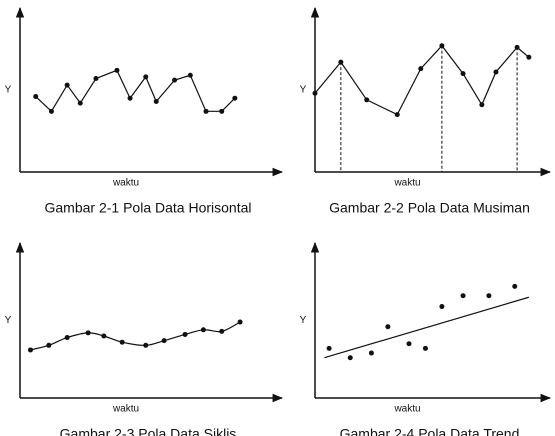 The height and width of the screenshot is (436, 555). Describe the element at coordinates (427, 327) in the screenshot. I see `trend-line` at that location.